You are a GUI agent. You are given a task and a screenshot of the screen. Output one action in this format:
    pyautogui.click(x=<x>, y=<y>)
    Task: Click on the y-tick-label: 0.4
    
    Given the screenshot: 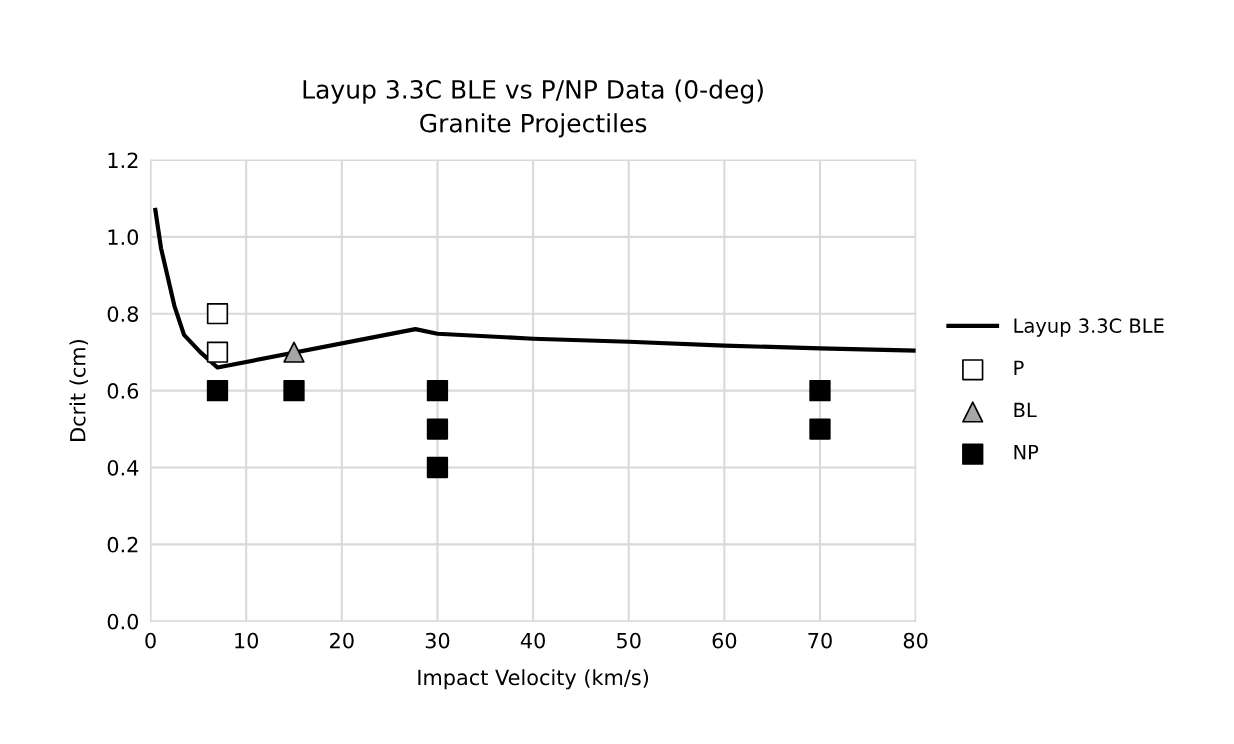 What is the action you would take?
    pyautogui.click(x=123, y=467)
    